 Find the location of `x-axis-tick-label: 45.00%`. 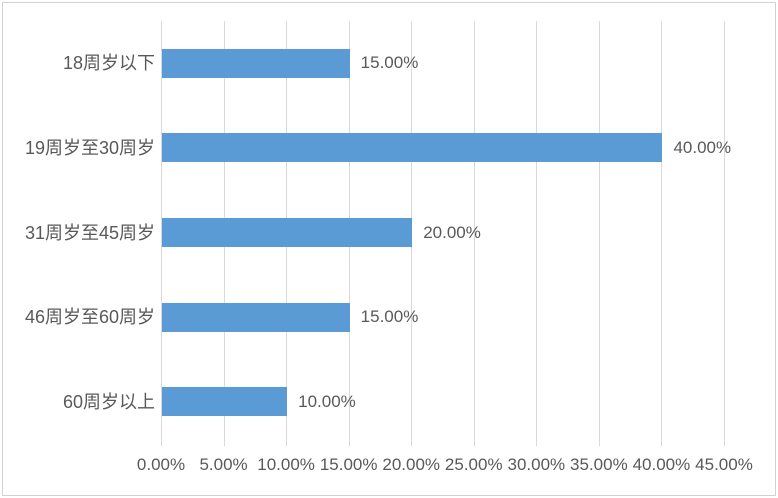

x-axis-tick-label: 45.00% is located at coordinates (724, 464).